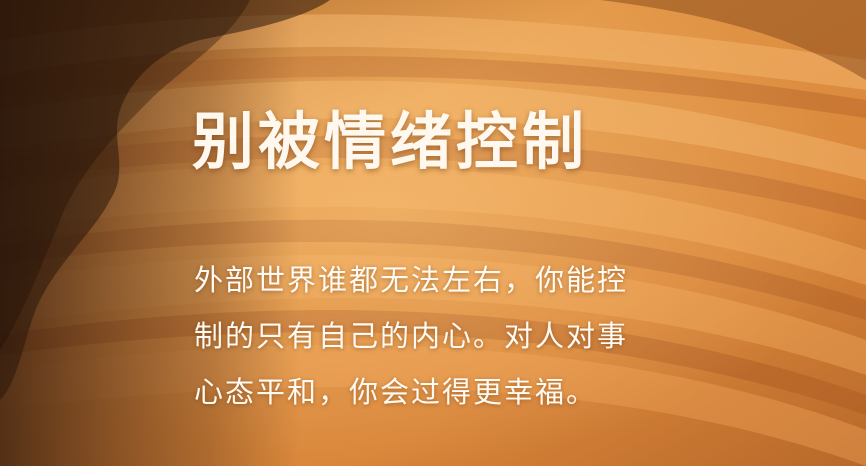 The width and height of the screenshot is (866, 466). I want to click on body-line: 外部世界谁都无法左右，你能控, so click(411, 280).